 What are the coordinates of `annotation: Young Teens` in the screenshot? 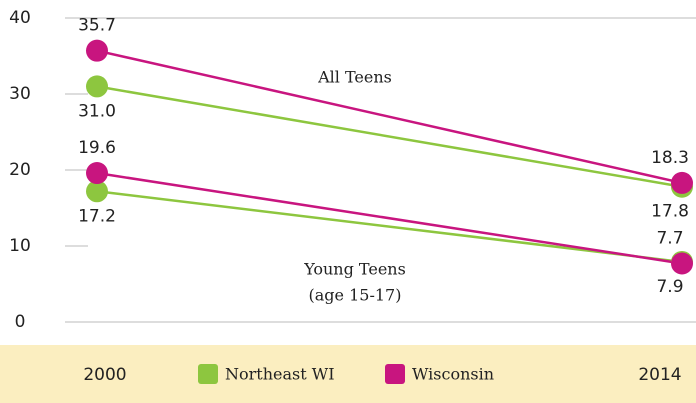 It's located at (354, 269).